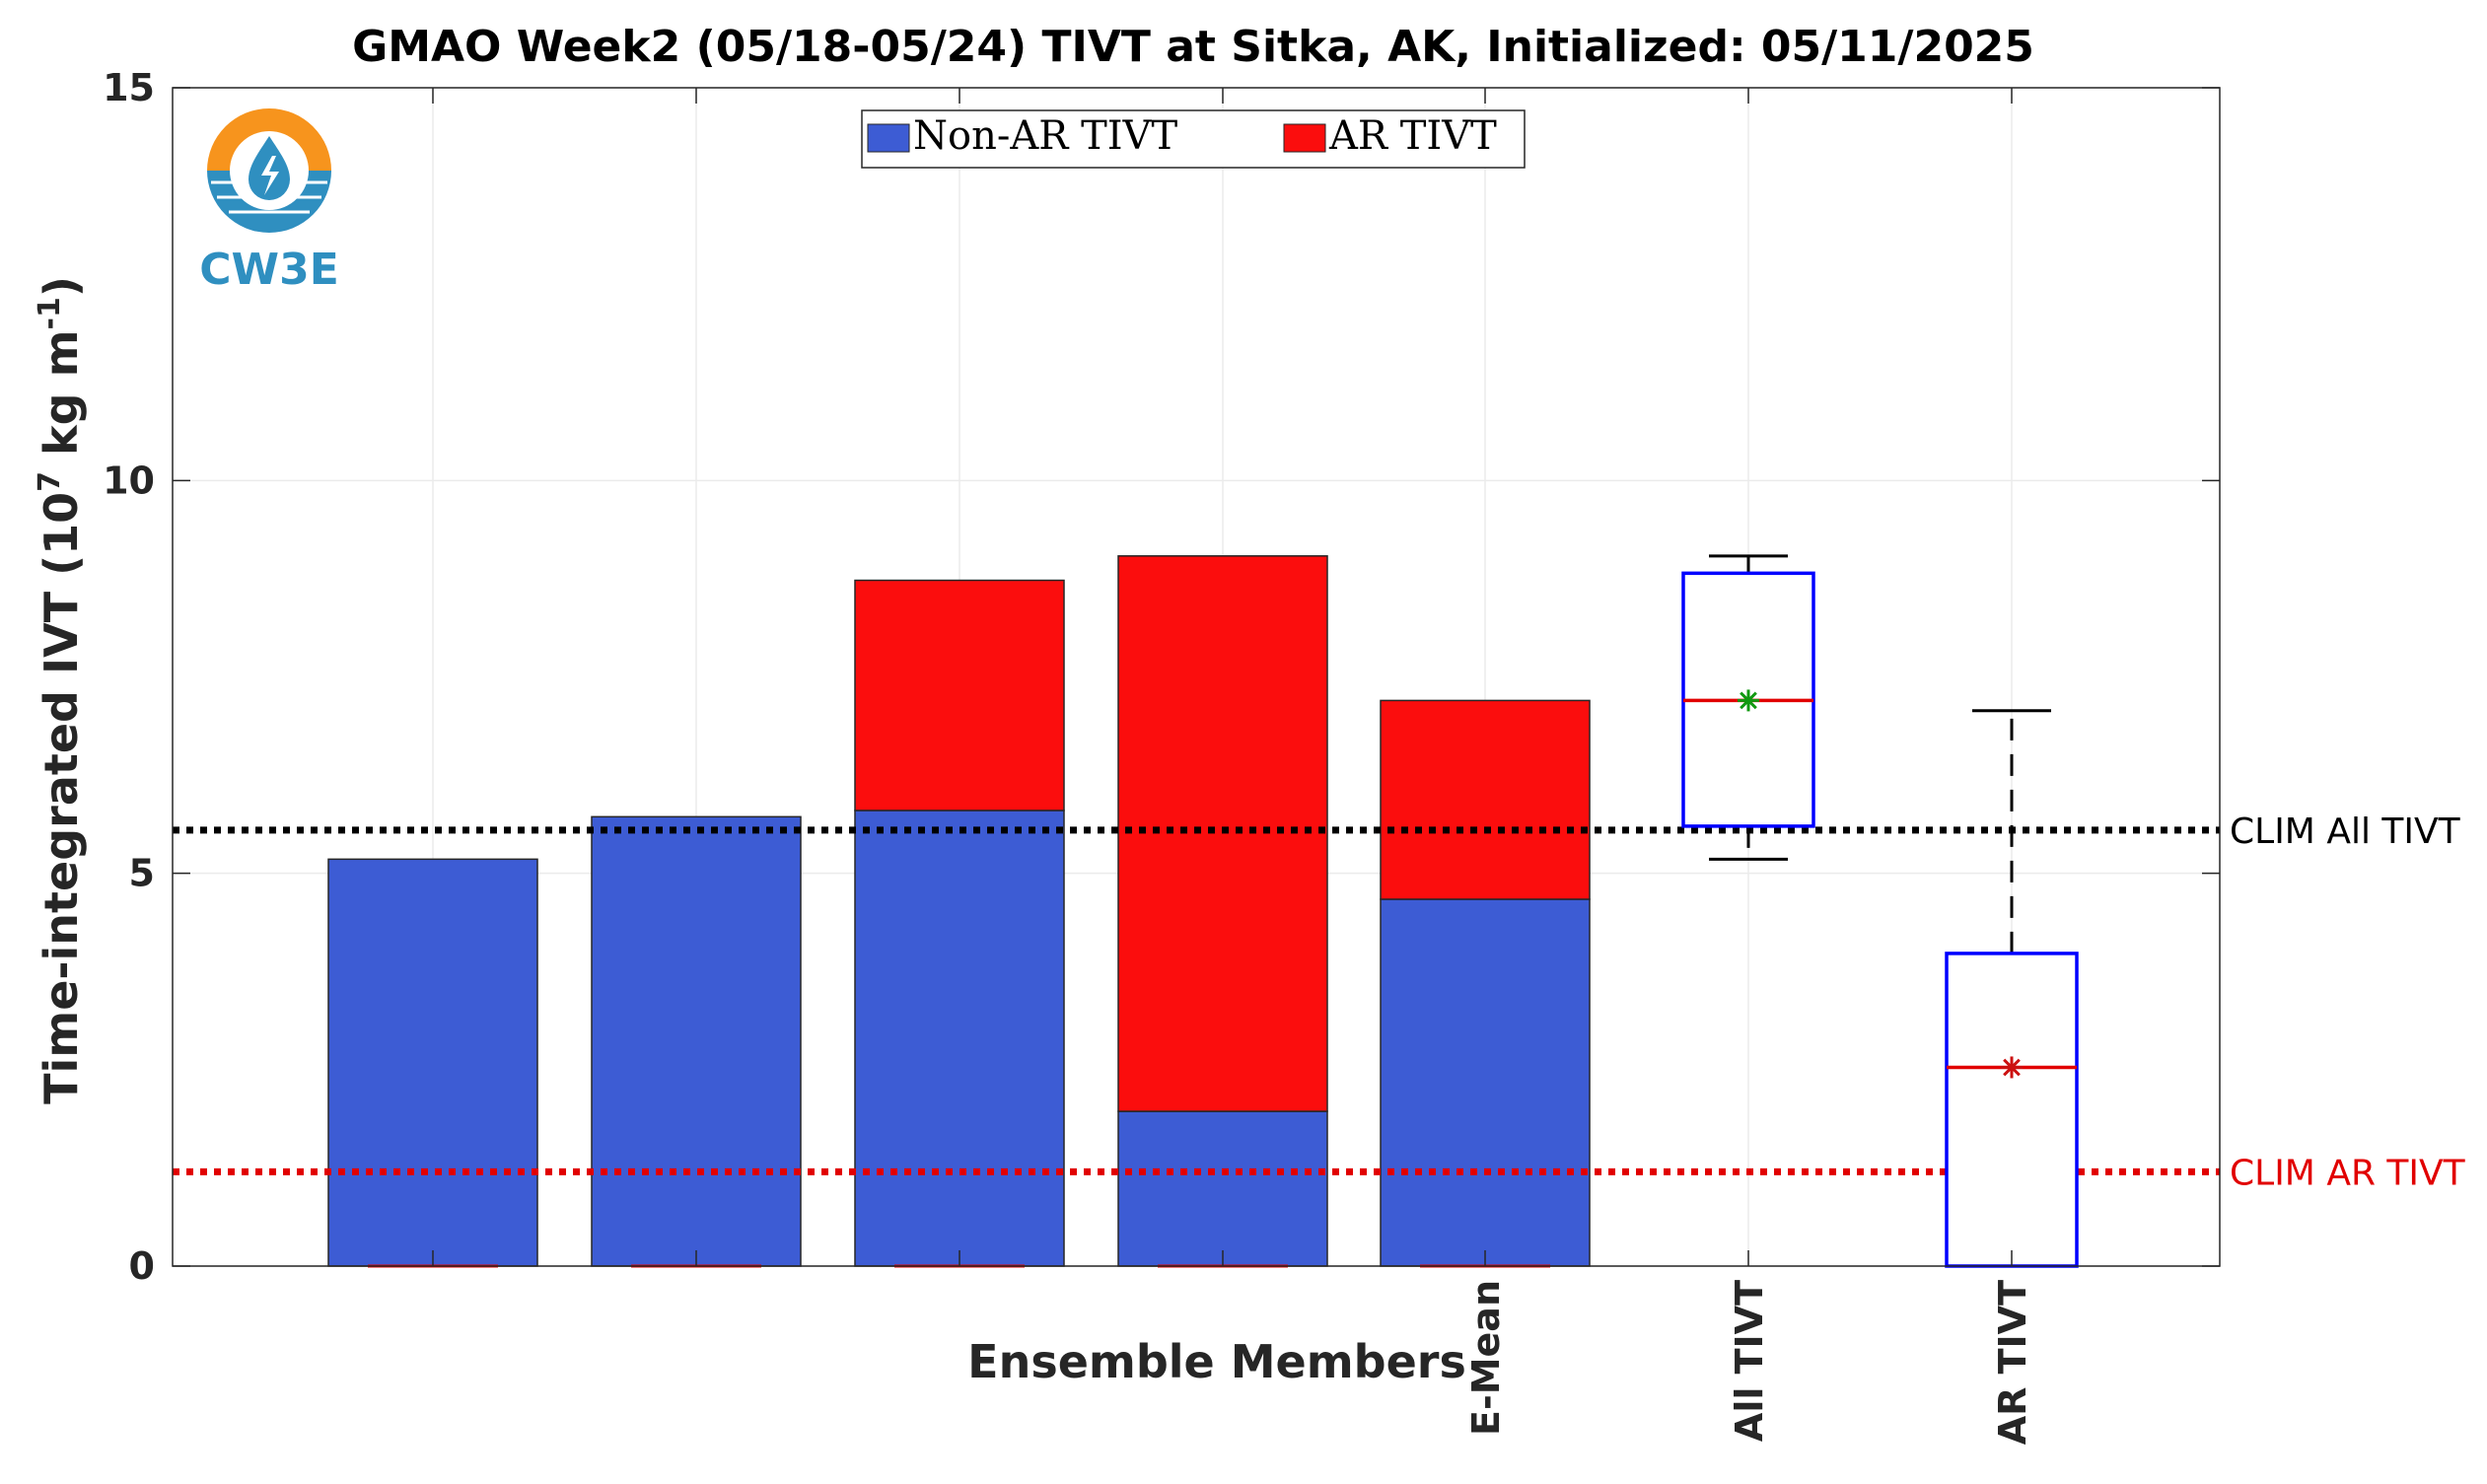 The width and height of the screenshot is (2487, 1484). I want to click on legend-box, so click(1193, 139).